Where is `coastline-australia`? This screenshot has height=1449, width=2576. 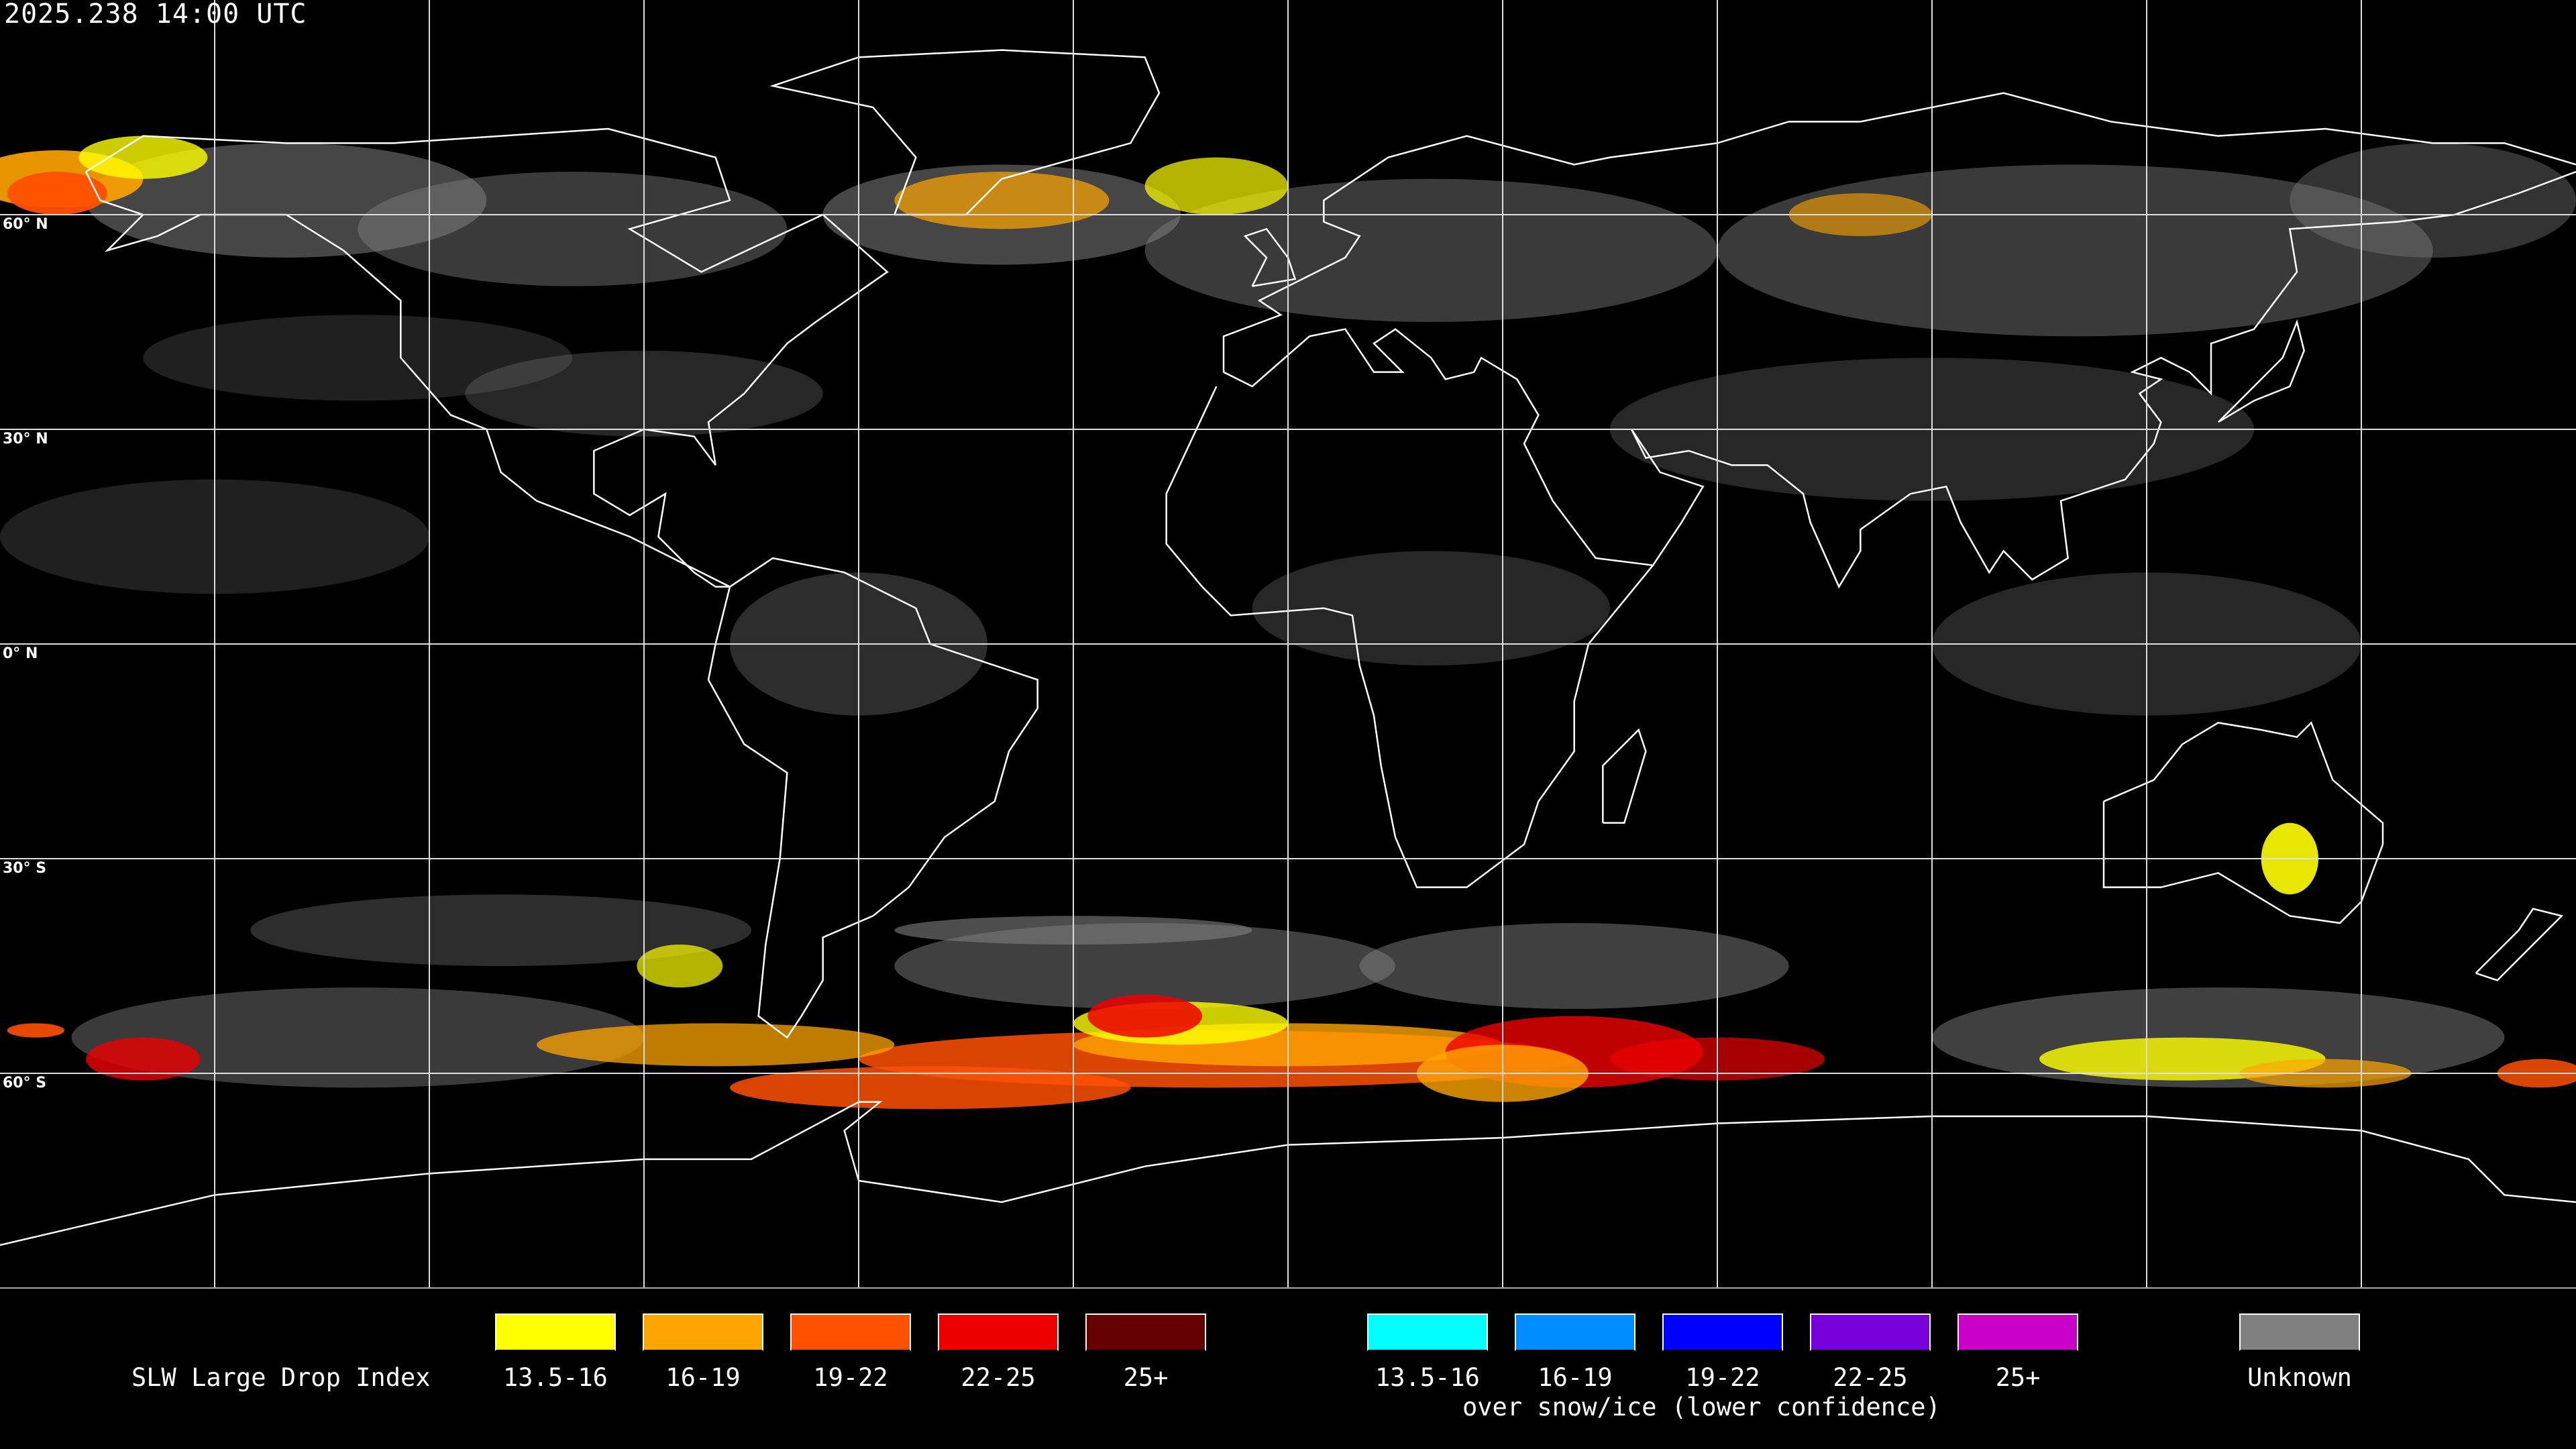 coastline-australia is located at coordinates (2243, 822).